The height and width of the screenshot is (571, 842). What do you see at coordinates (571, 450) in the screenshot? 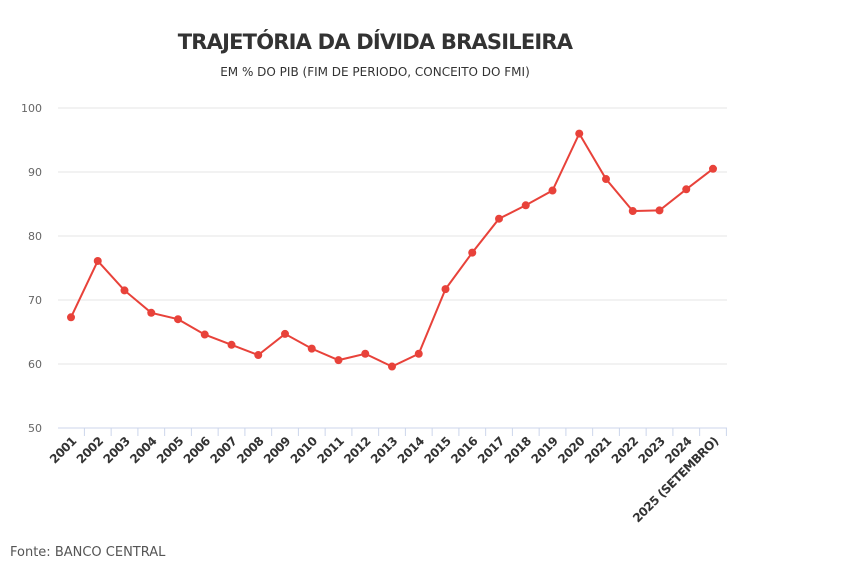
I see `x-tick-label: 2020` at bounding box center [571, 450].